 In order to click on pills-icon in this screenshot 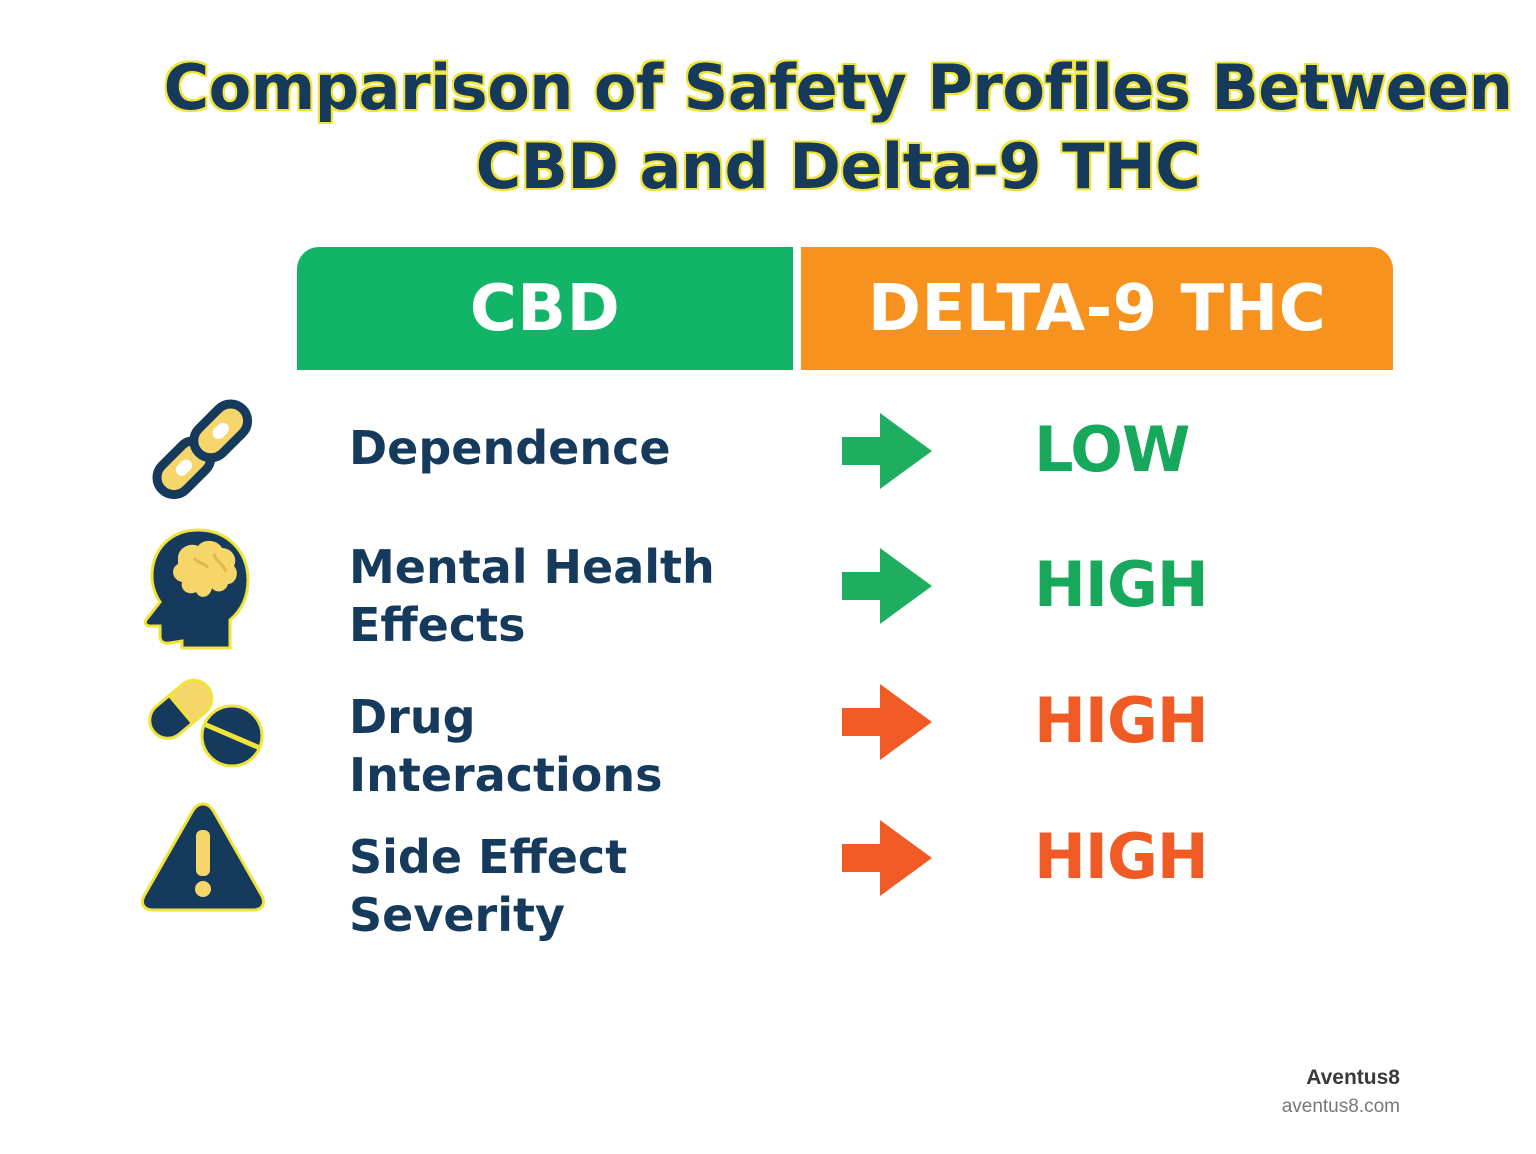, I will do `click(203, 727)`.